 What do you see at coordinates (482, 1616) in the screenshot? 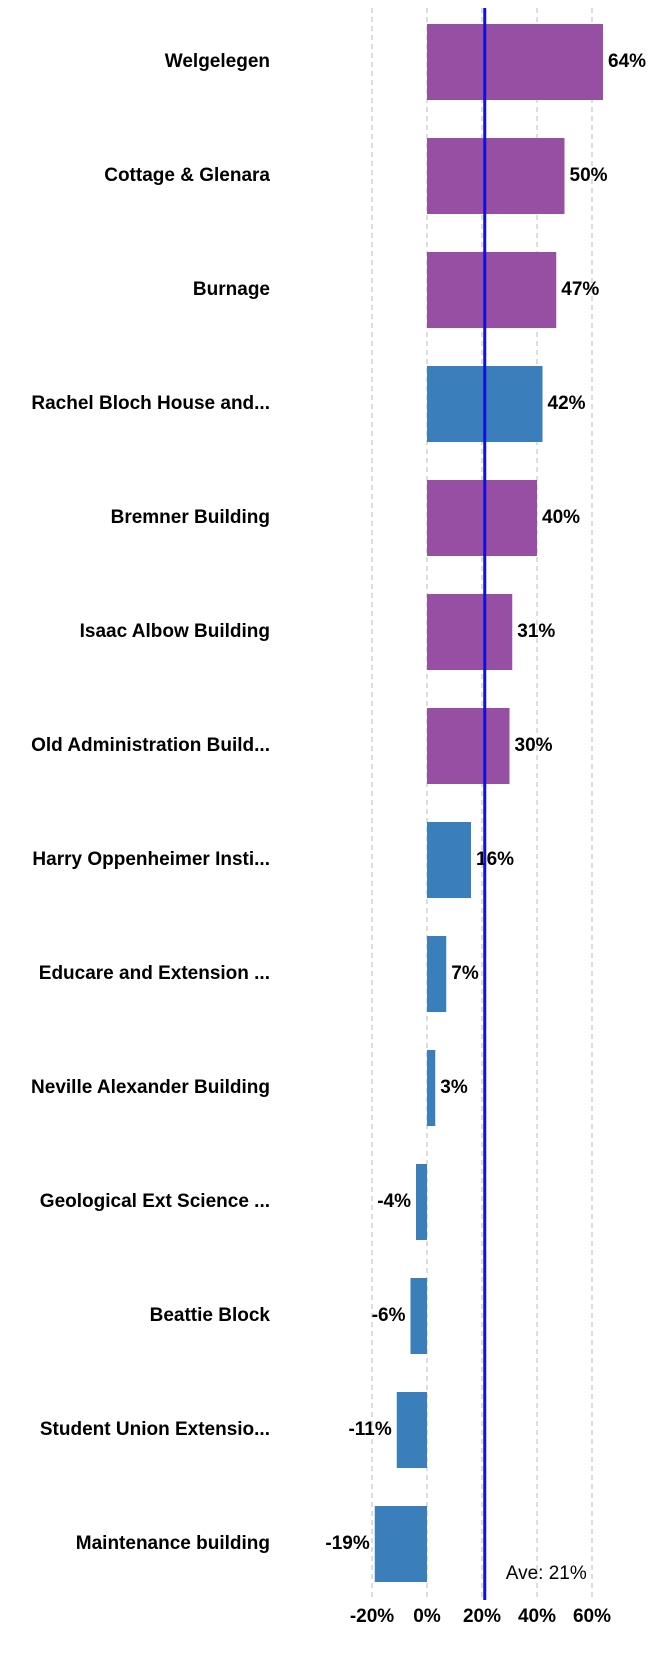
I see `x-tick-label: 20%` at bounding box center [482, 1616].